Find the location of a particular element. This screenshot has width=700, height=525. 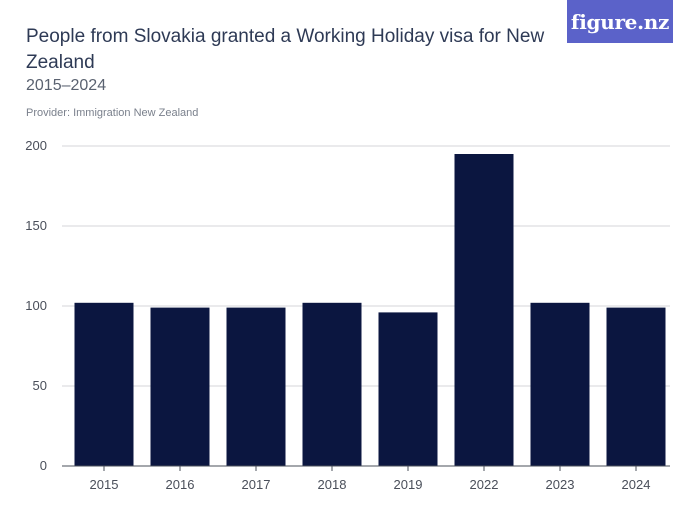

bar-2023 is located at coordinates (560, 384).